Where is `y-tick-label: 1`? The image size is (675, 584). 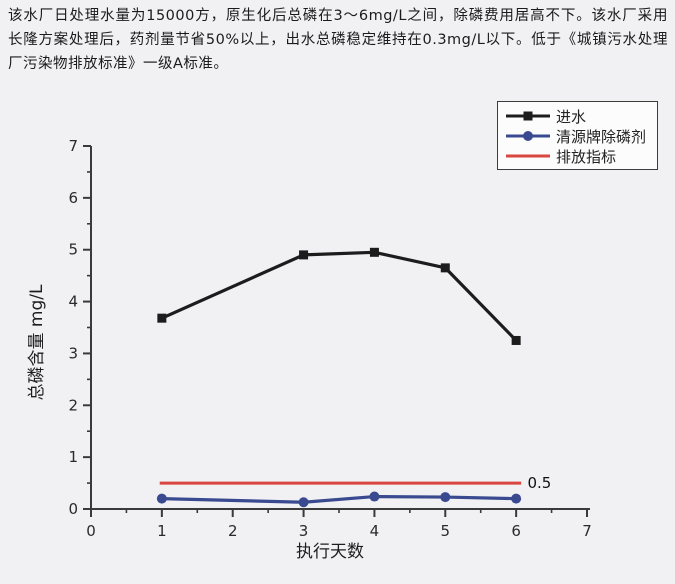 y-tick-label: 1 is located at coordinates (73, 457).